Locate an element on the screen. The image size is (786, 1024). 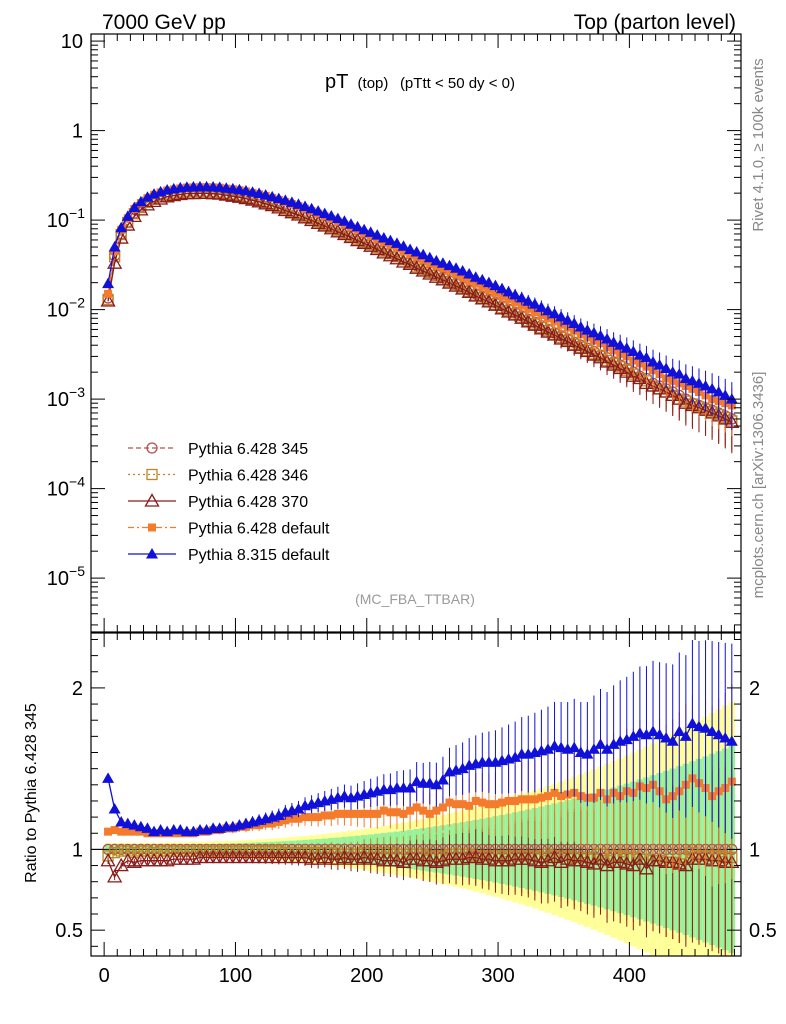
plot-title-sub2: (pTtt < 50 dy < 0) is located at coordinates (457, 83).